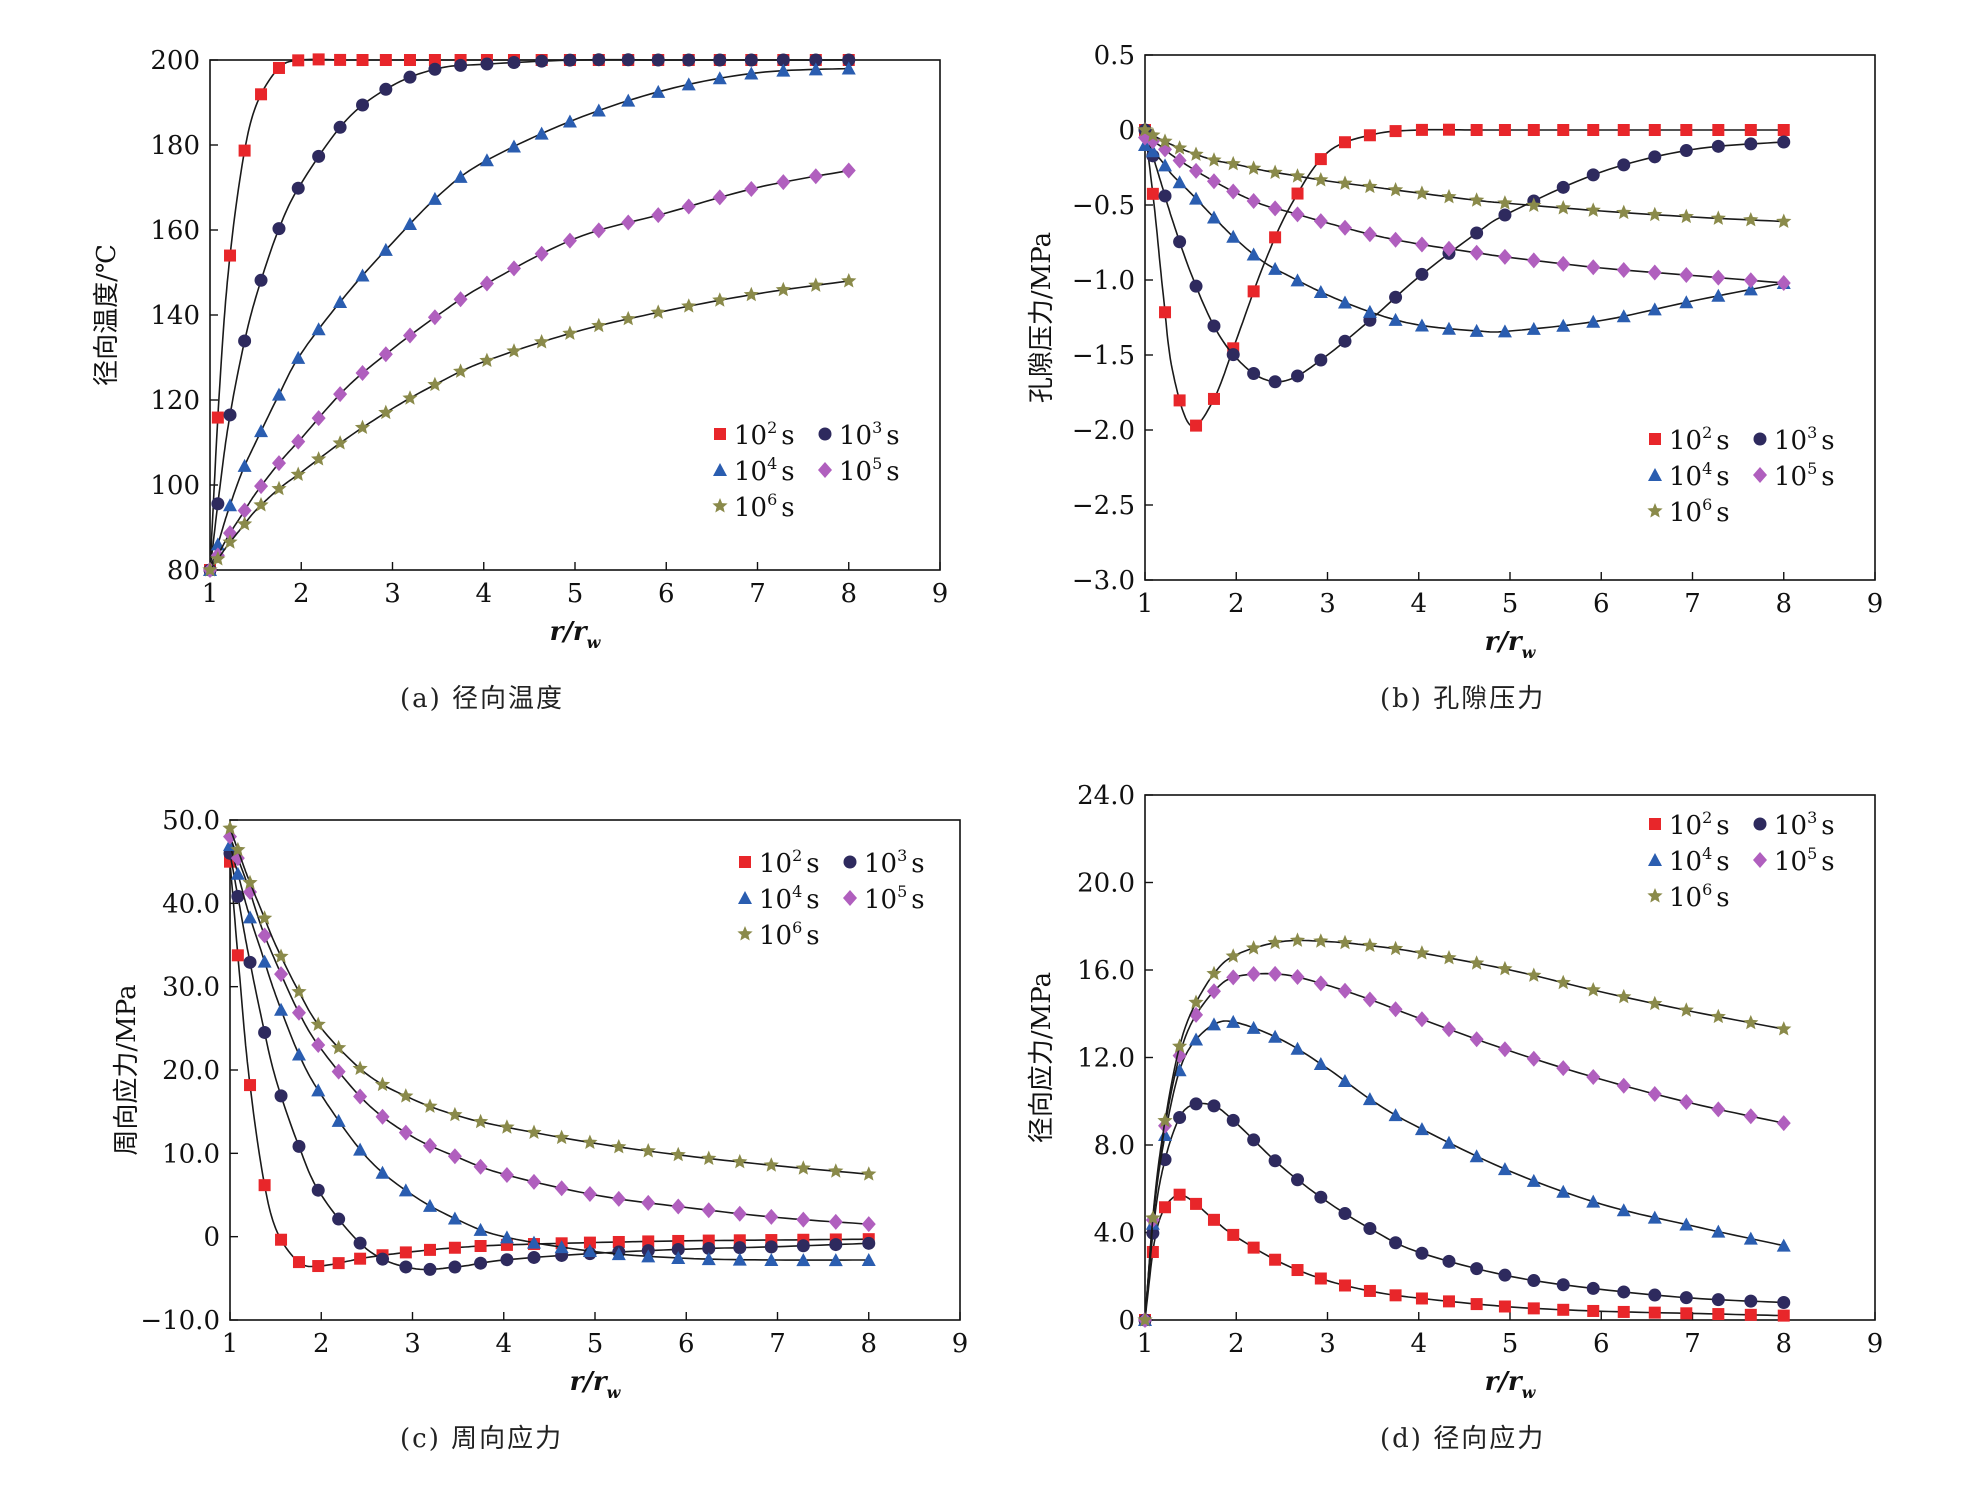  I want to click on x-tick-label: 8, so click(1783, 1344).